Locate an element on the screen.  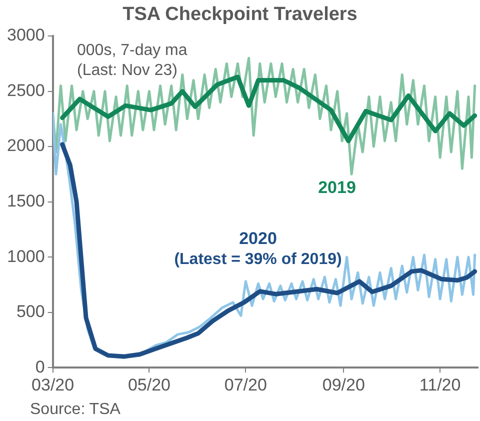
y-tick-label: 1000 is located at coordinates (25, 256).